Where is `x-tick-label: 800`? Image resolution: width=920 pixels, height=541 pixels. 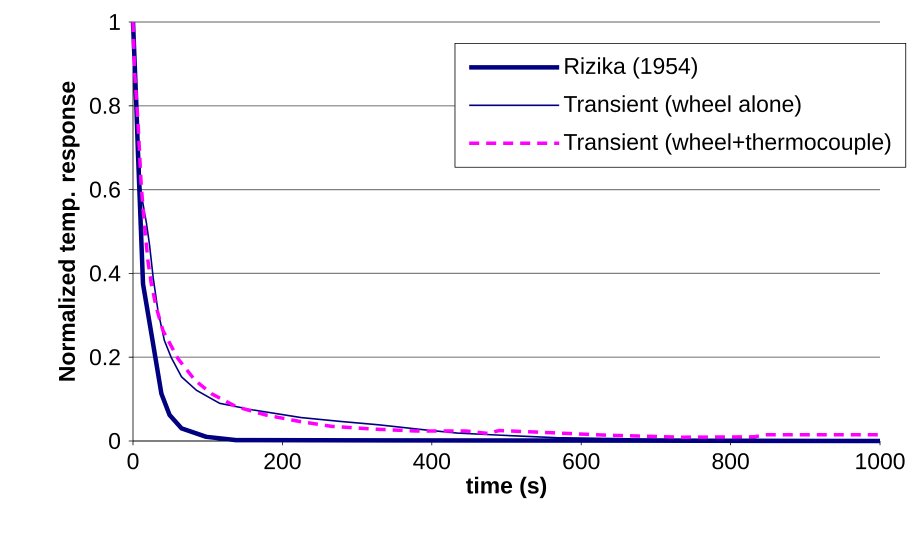 x-tick-label: 800 is located at coordinates (730, 461).